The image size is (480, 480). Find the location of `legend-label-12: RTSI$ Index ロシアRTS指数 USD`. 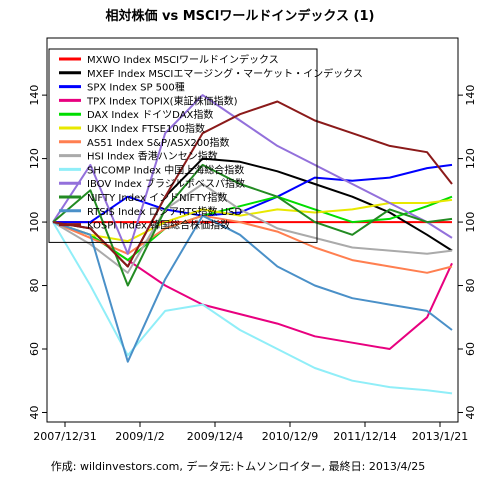

legend-label-12: RTSI$ Index ロシアRTS指数 USD is located at coordinates (164, 211).